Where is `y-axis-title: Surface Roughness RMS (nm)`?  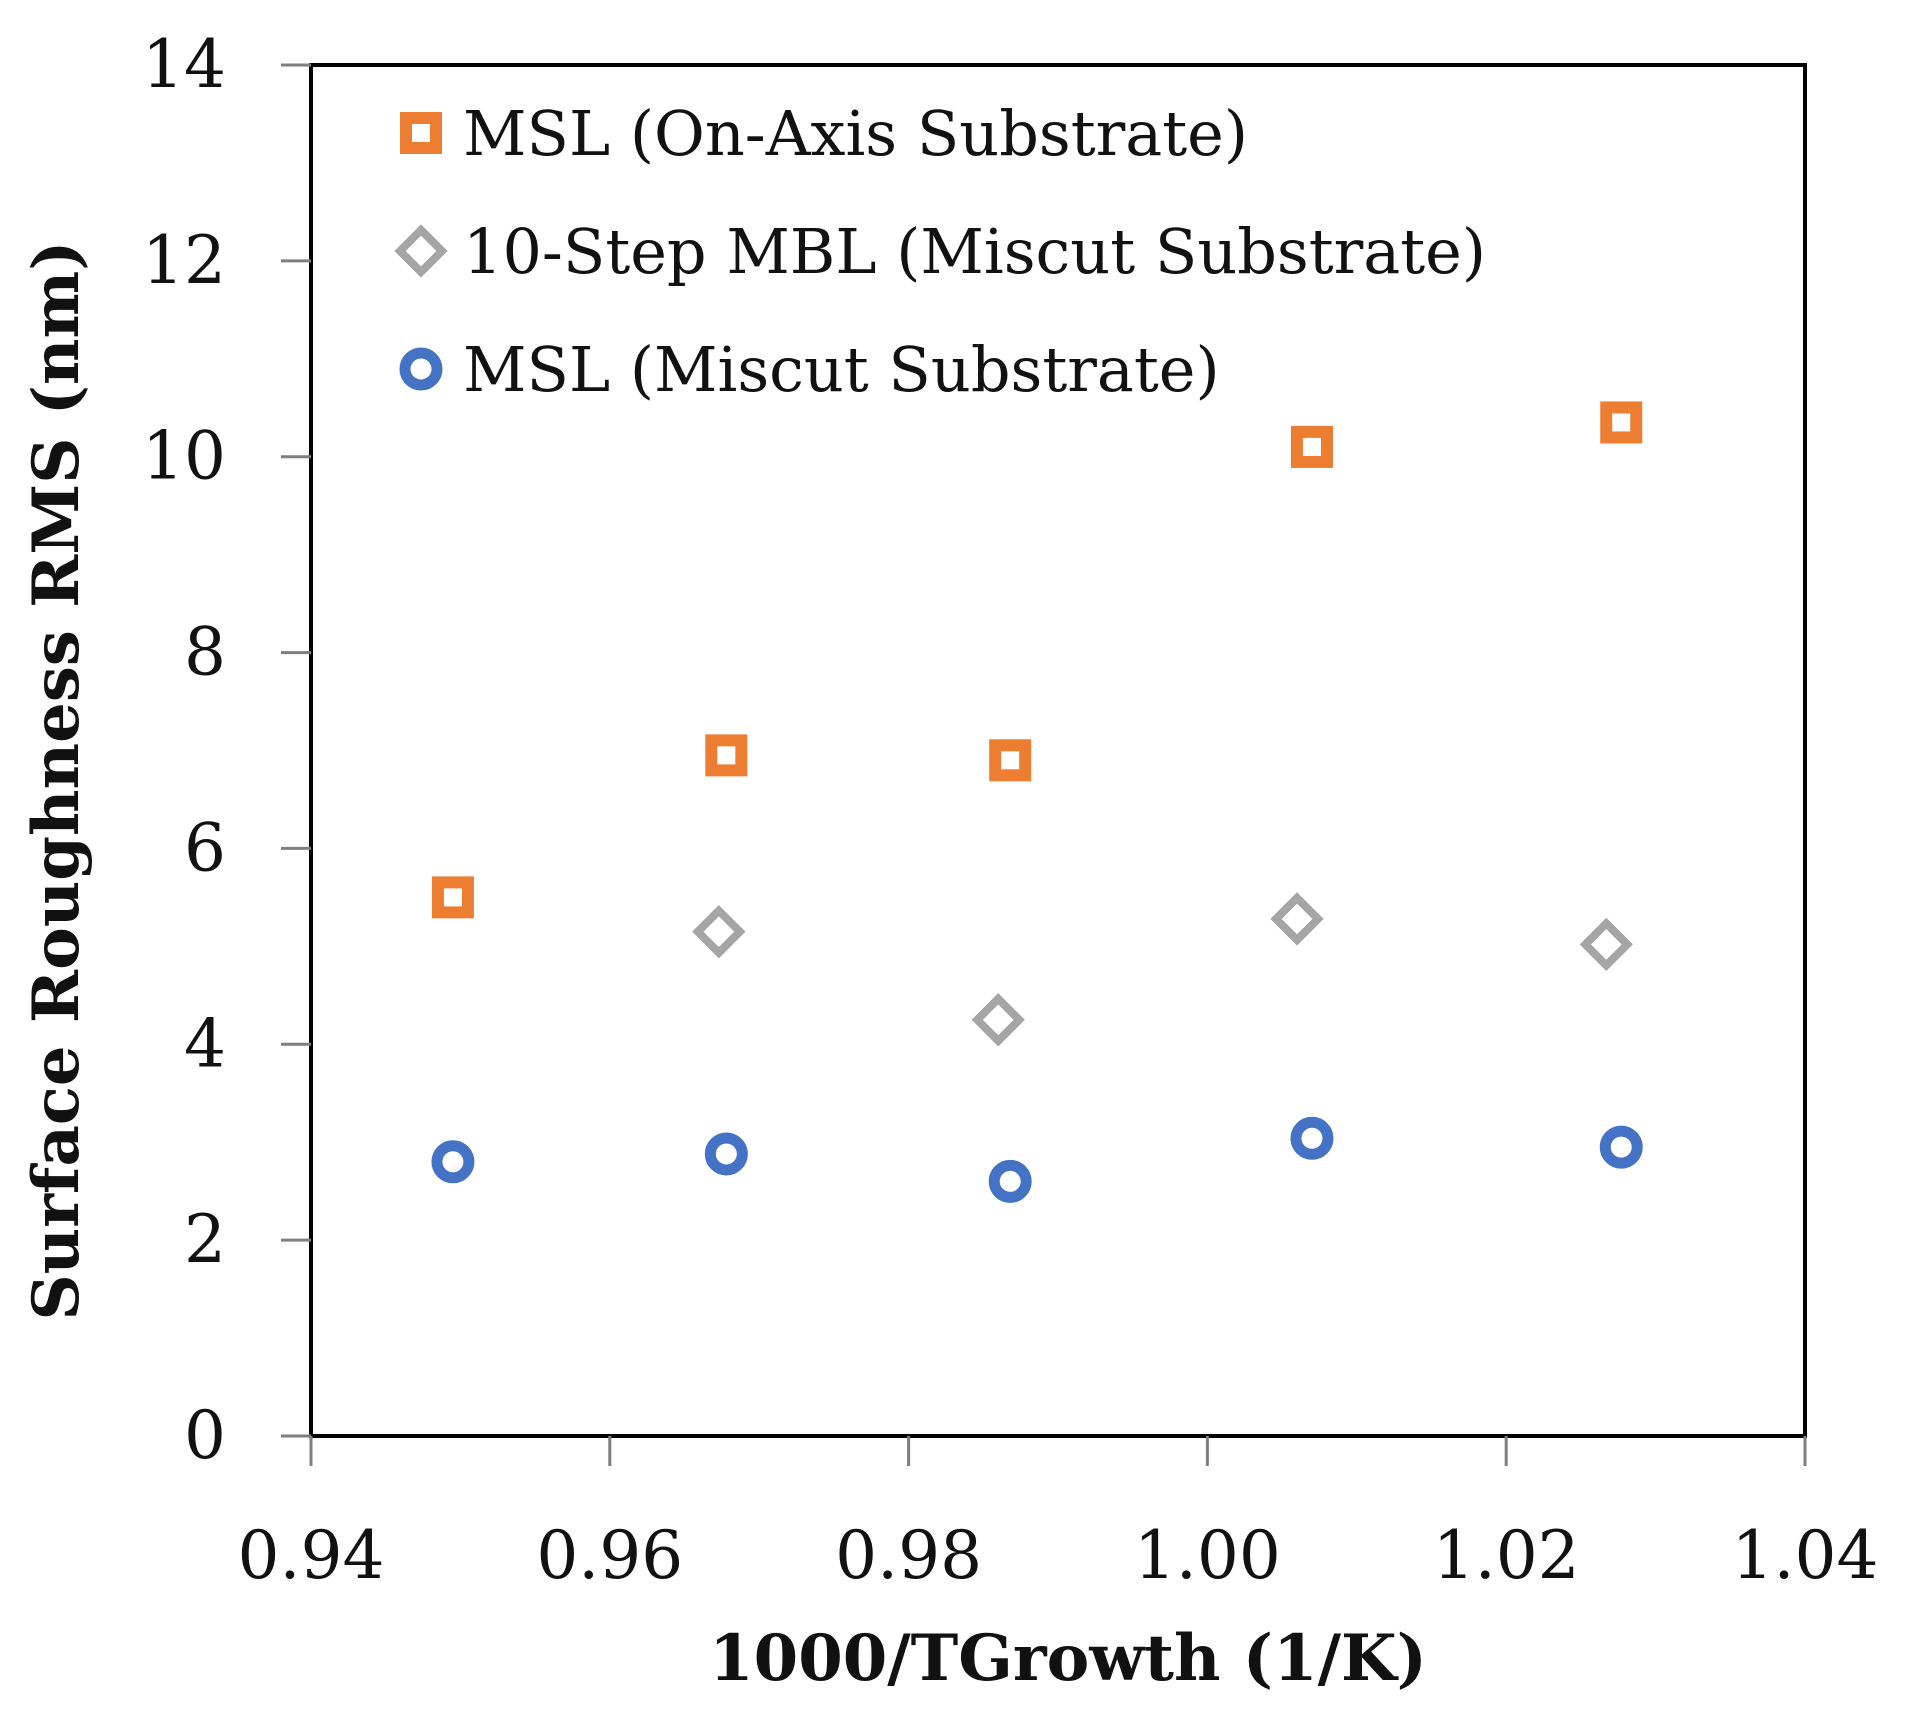 y-axis-title: Surface Roughness RMS (nm) is located at coordinates (56, 780).